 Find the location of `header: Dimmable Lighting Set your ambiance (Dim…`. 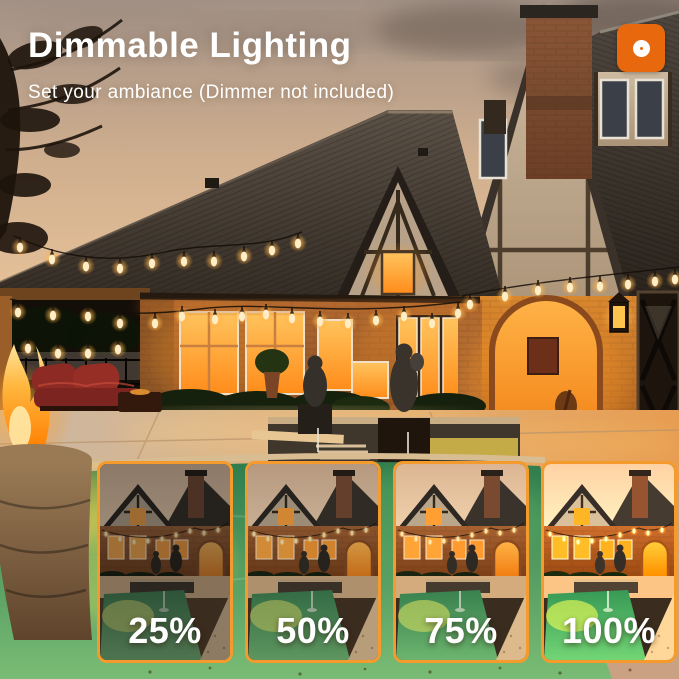

header: Dimmable Lighting Set your ambiance (Dim… is located at coordinates (211, 65).